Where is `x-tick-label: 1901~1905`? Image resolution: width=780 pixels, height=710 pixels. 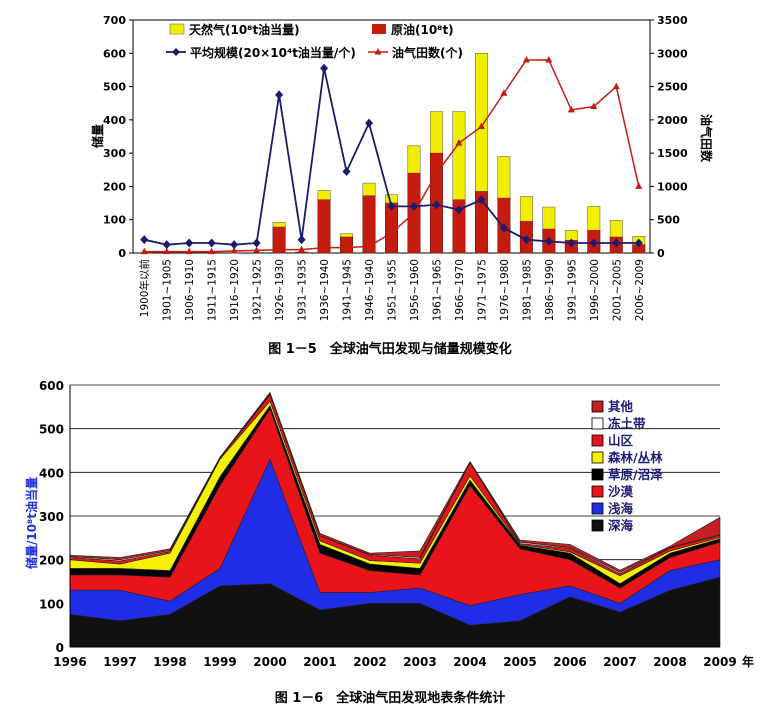
x-tick-label: 1901~1905 is located at coordinates (168, 290).